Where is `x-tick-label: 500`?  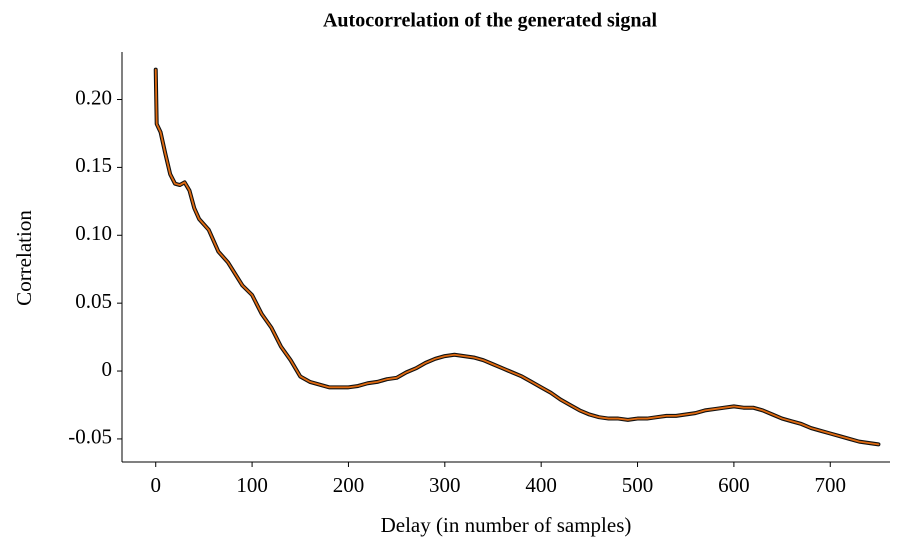
x-tick-label: 500 is located at coordinates (638, 485).